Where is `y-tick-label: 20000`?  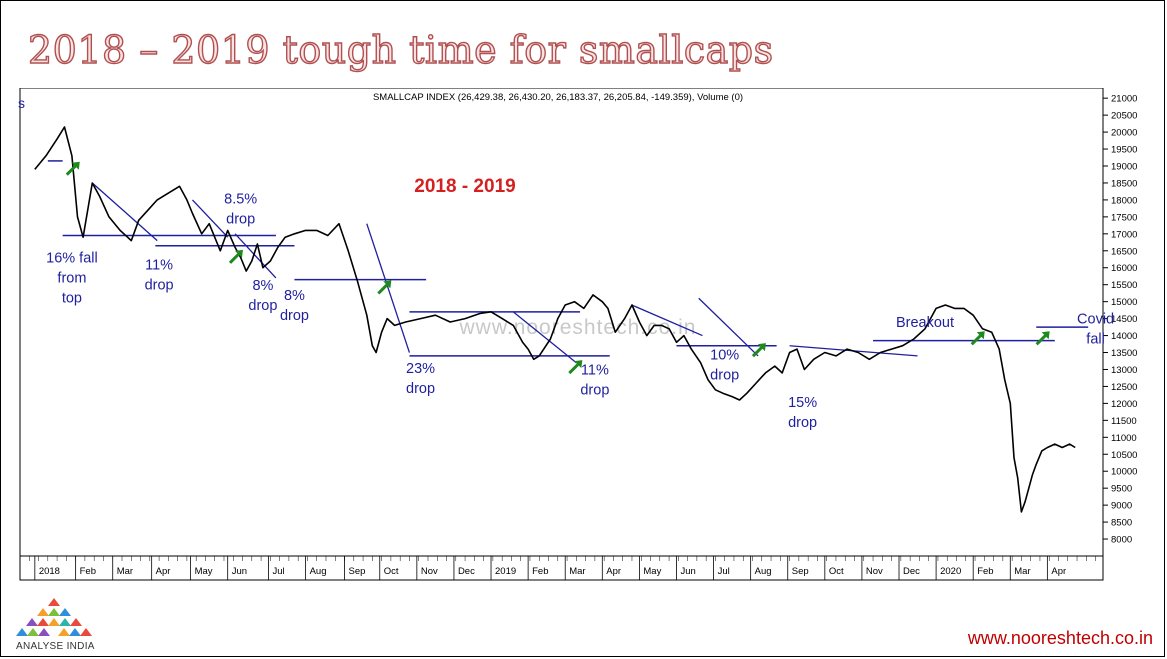 y-tick-label: 20000 is located at coordinates (1124, 133).